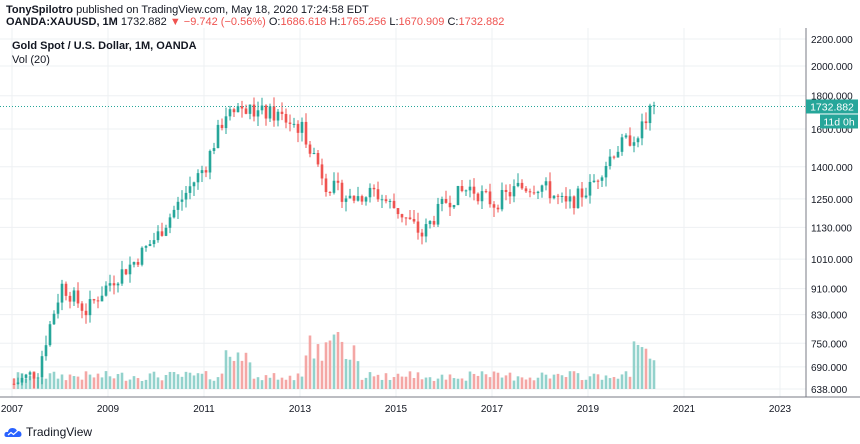  I want to click on legend-title: Gold Spot / U.S. Dollar, 1M, OANDA, so click(104, 46).